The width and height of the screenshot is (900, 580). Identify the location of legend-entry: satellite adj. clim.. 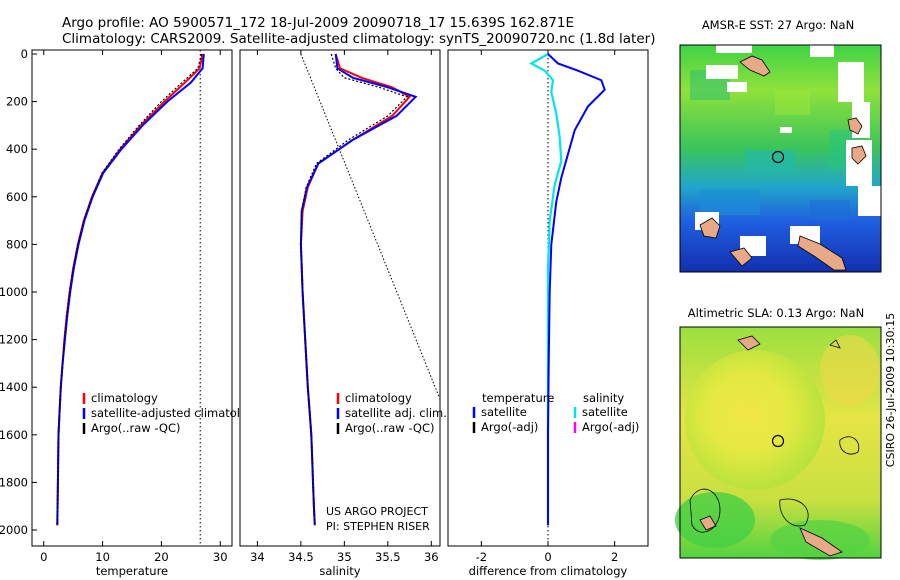
(396, 413).